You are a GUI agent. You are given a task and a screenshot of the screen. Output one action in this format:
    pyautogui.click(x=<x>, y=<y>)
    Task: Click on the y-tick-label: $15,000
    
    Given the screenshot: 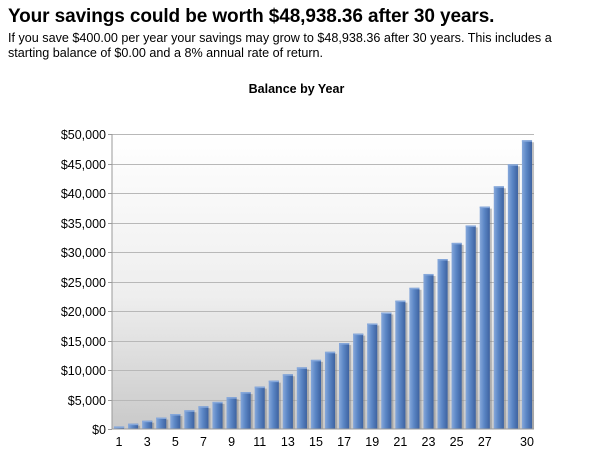 What is the action you would take?
    pyautogui.click(x=83, y=342)
    